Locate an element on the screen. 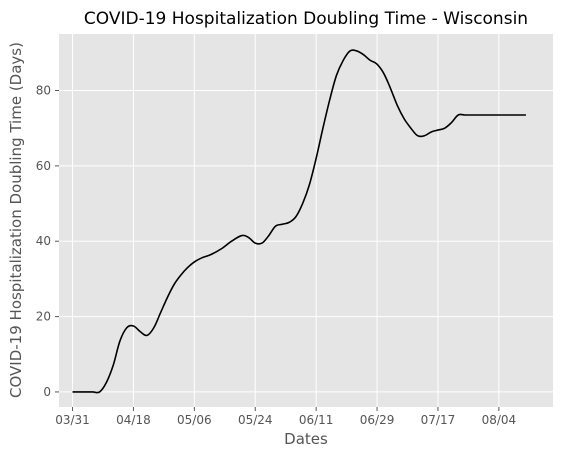 The image size is (577, 457). x-tick-label: 04/18 is located at coordinates (133, 420).